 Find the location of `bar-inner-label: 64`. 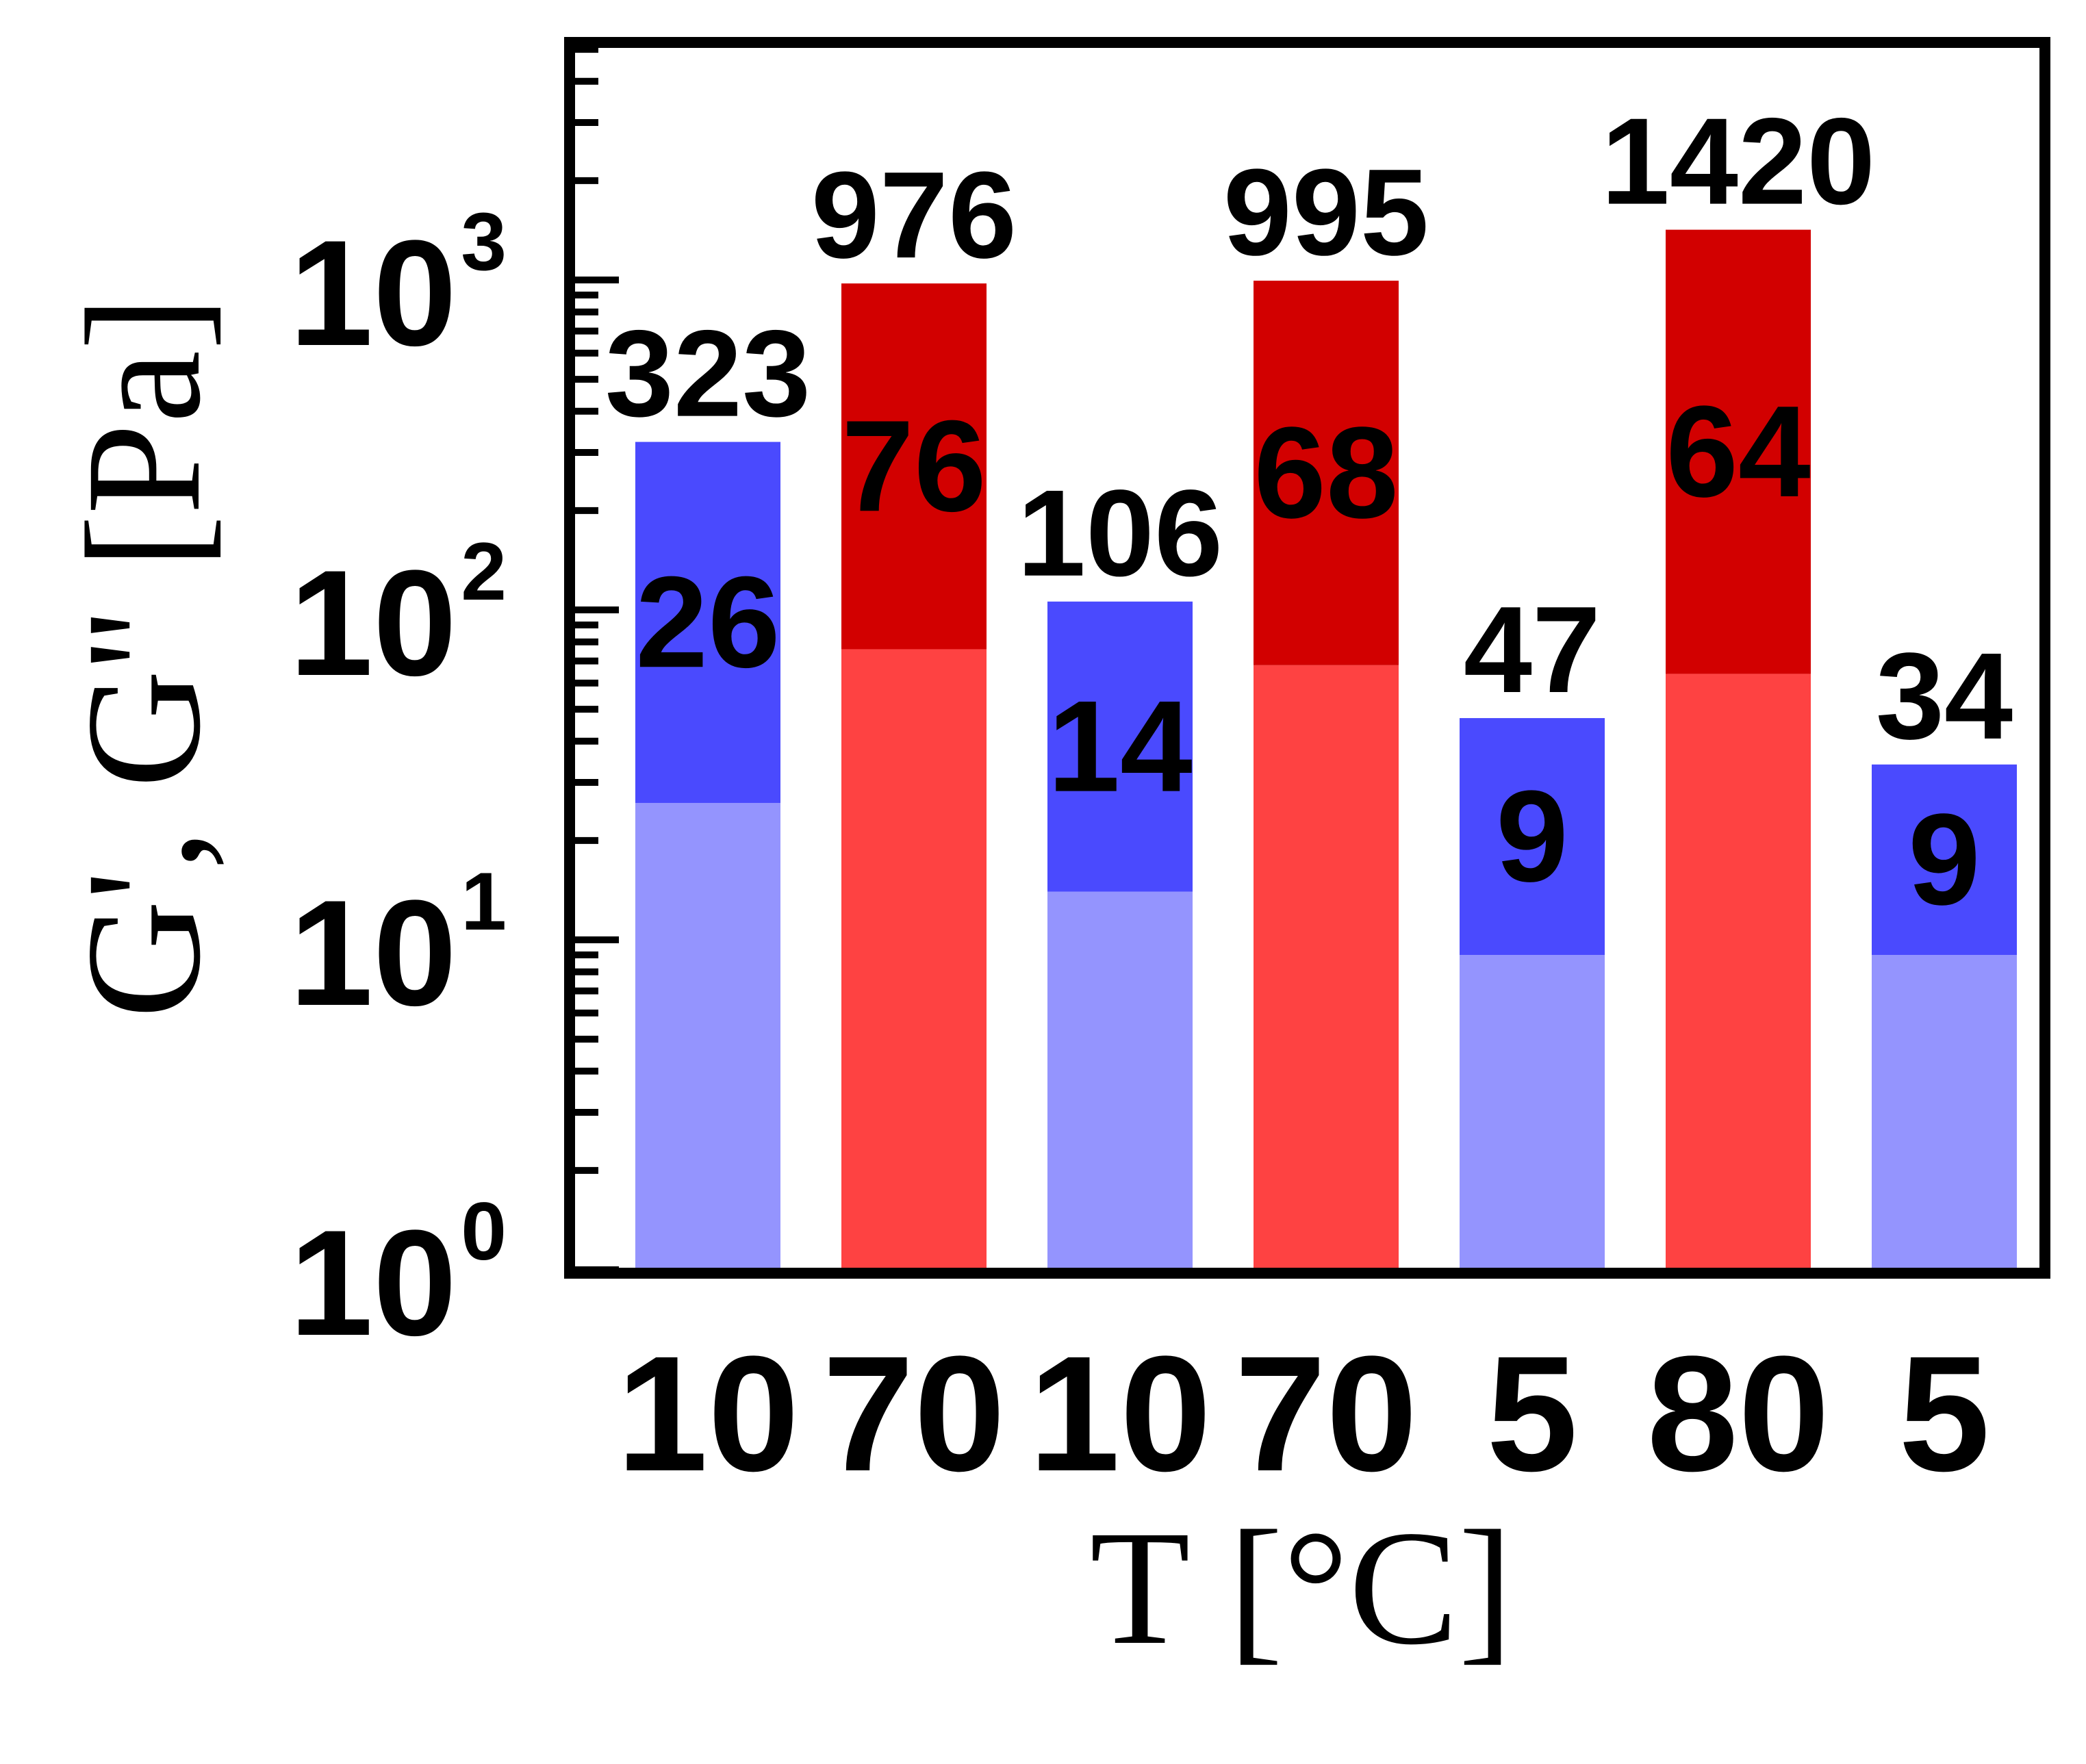

bar-inner-label: 64 is located at coordinates (1738, 451).